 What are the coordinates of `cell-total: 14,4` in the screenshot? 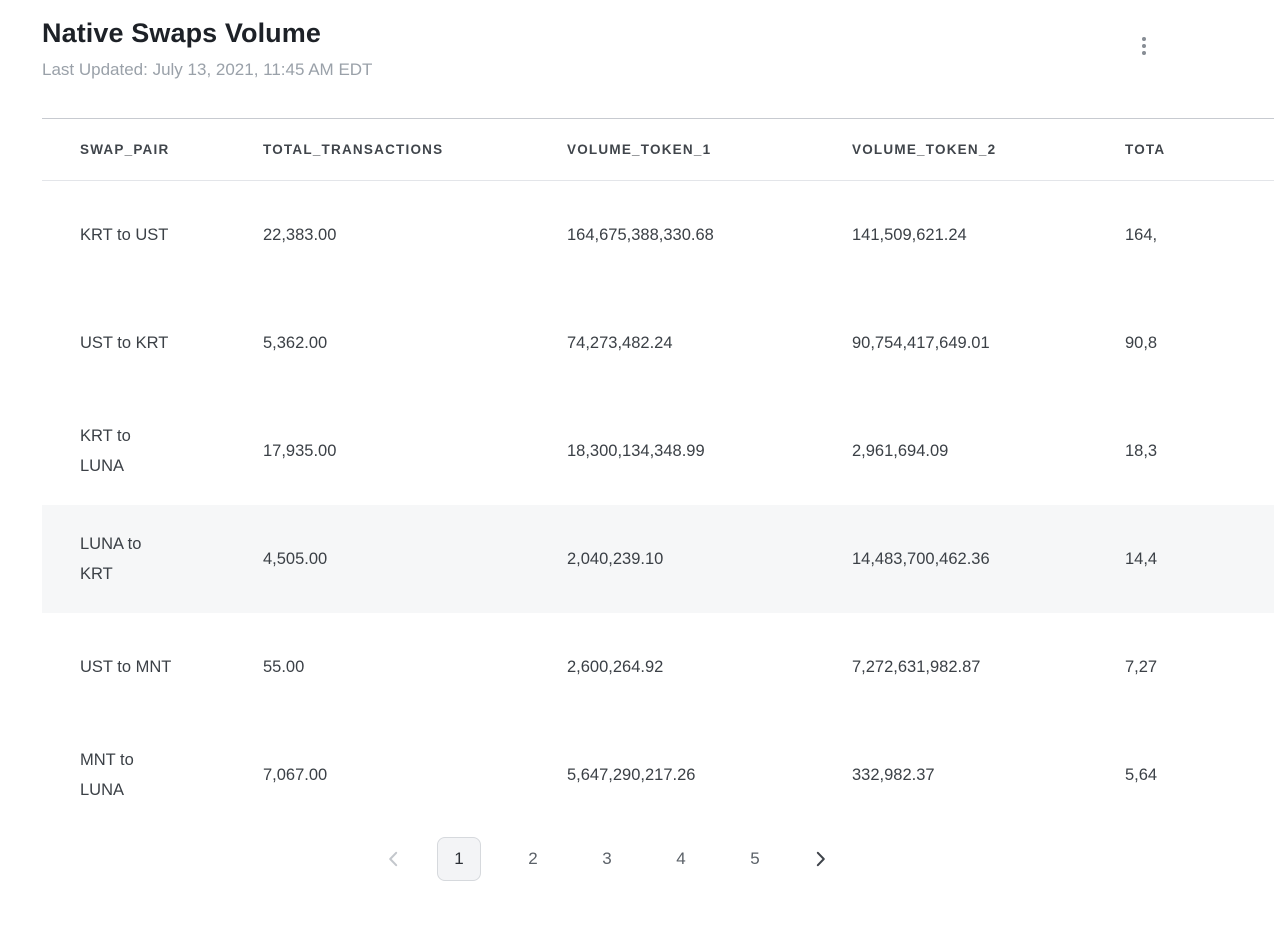 It's located at (1141, 558).